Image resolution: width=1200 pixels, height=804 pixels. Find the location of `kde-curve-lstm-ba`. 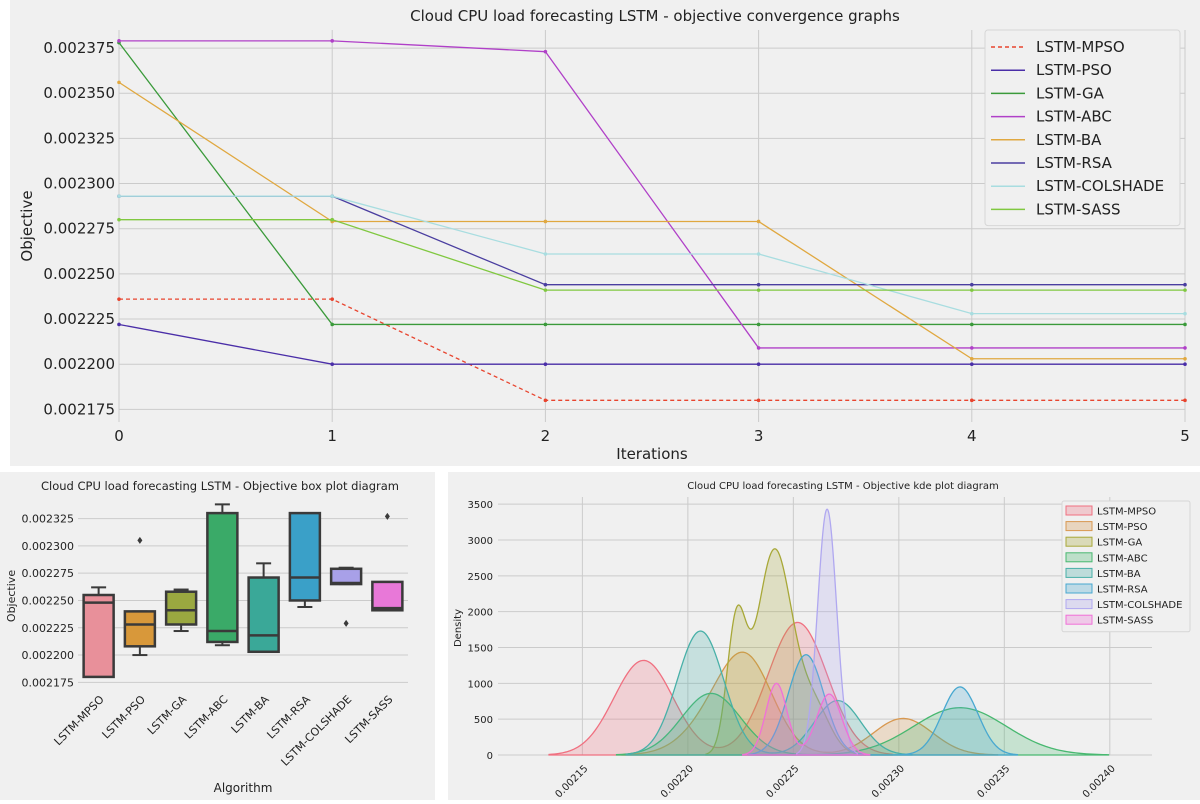

kde-curve-lstm-ba is located at coordinates (769, 693).